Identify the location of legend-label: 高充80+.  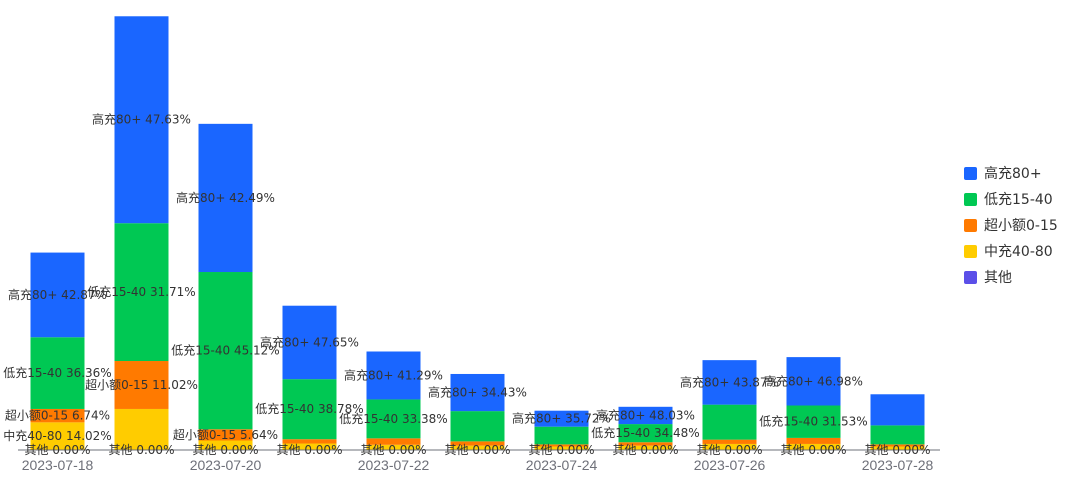
(1013, 174).